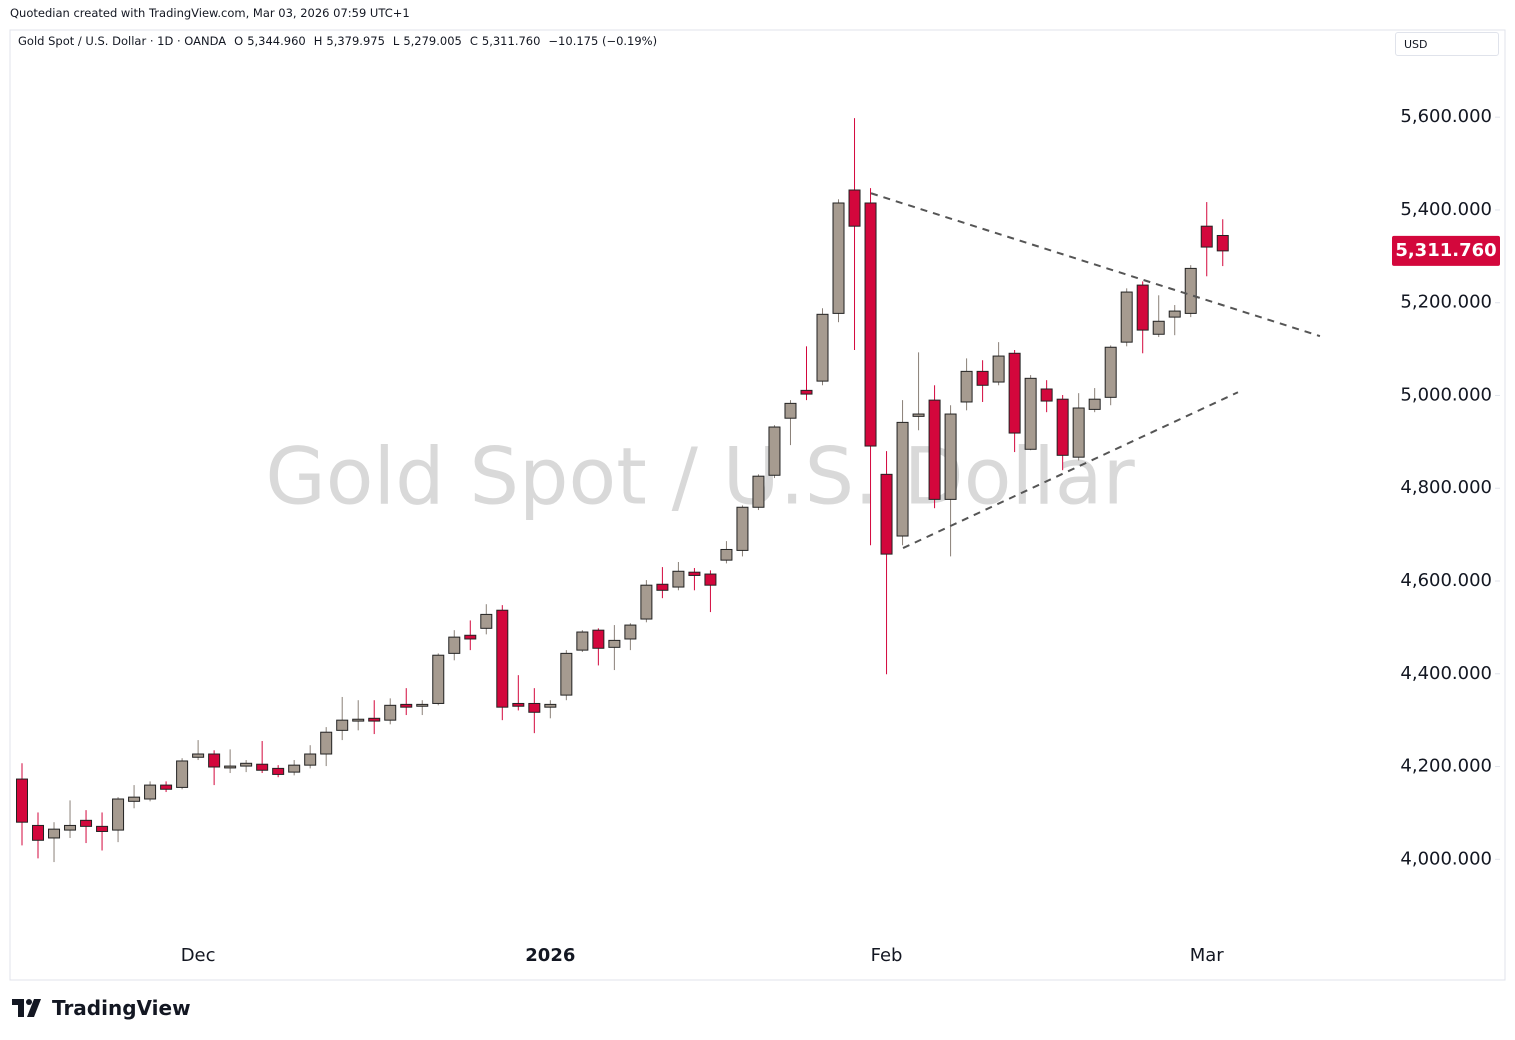  Describe the element at coordinates (1446, 673) in the screenshot. I see `y-tick-label: 4,400.000` at that location.